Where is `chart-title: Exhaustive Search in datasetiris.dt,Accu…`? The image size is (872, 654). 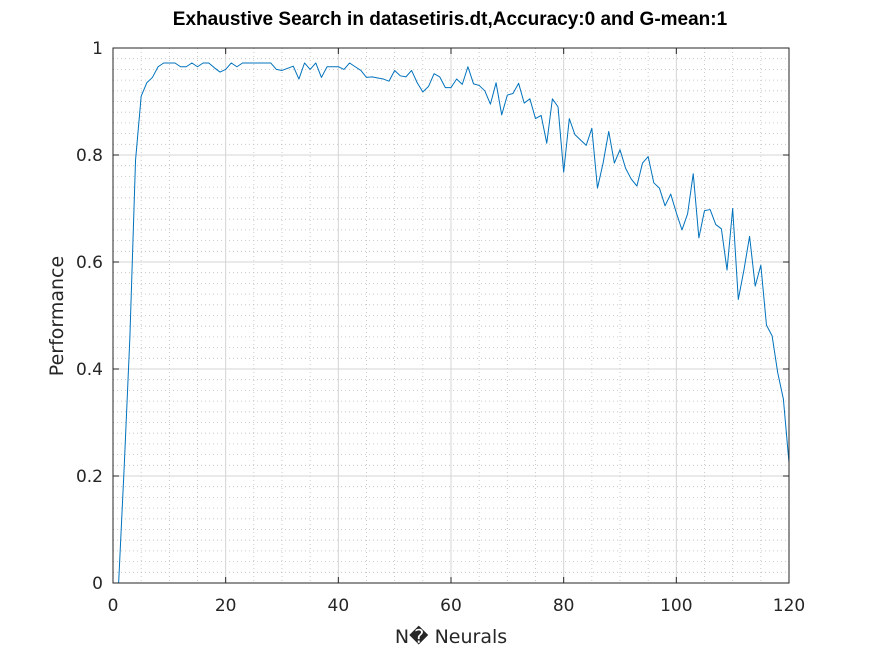 chart-title: Exhaustive Search in datasetiris.dt,Accu… is located at coordinates (450, 19).